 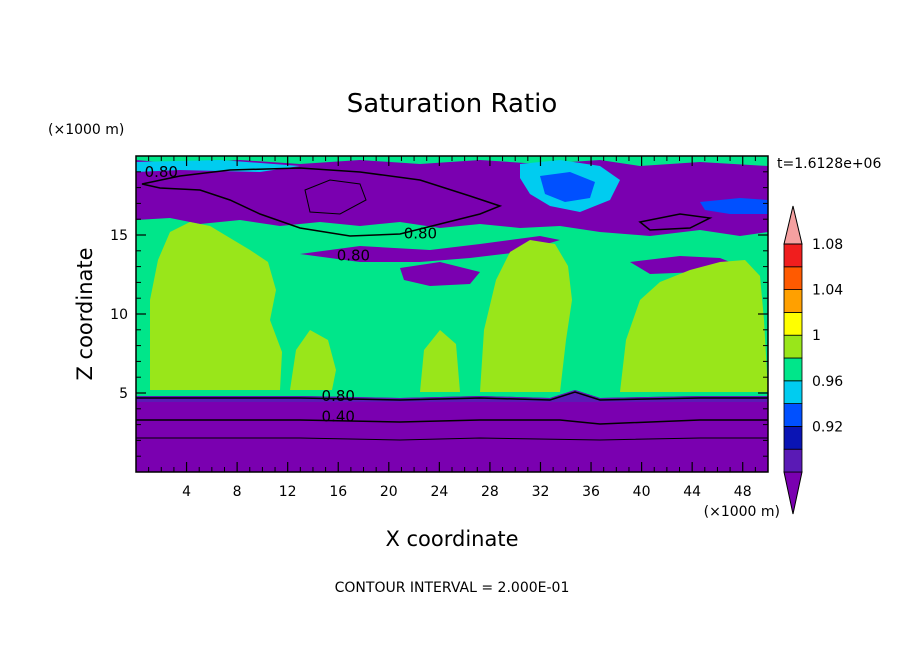 I want to click on lower-transition, so click(x=452, y=396).